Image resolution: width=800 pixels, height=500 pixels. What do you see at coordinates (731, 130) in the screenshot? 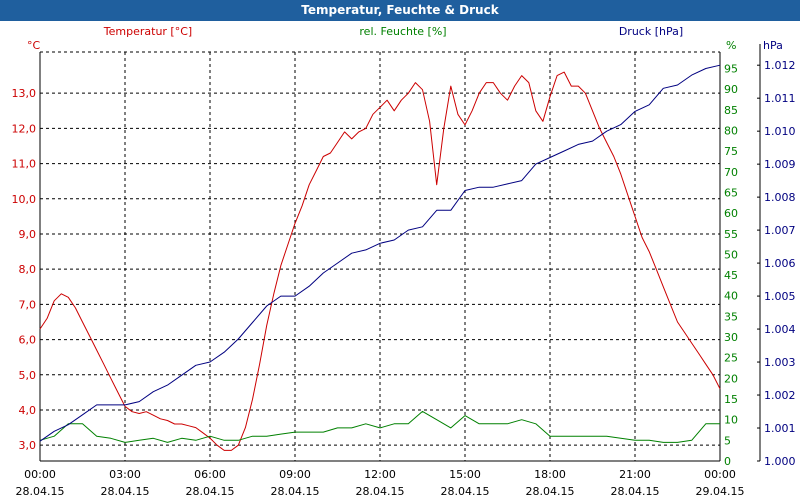
I see `humidity-tick-label: 80` at bounding box center [731, 130].